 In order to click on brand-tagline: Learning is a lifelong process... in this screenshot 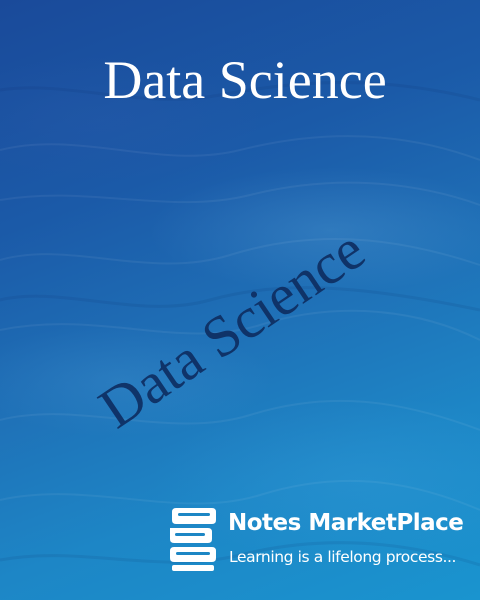, I will do `click(343, 557)`.